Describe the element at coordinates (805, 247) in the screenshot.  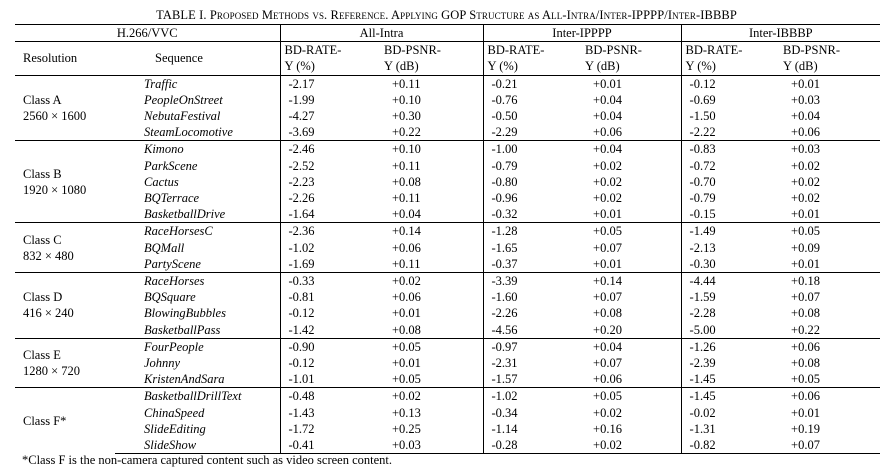
I see `value-cell: +0.09` at that location.